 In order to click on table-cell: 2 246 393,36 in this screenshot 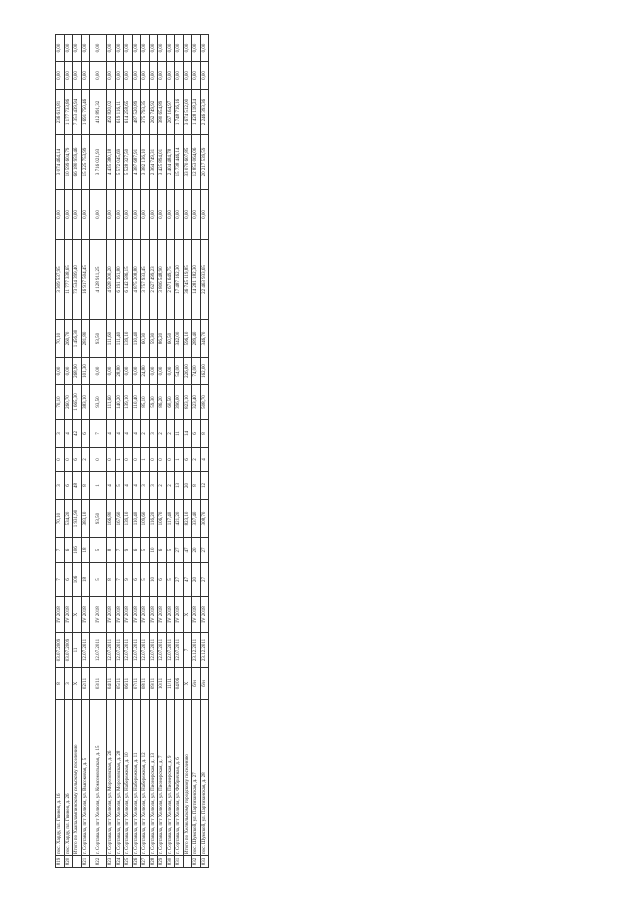, I will do `click(204, 112)`.